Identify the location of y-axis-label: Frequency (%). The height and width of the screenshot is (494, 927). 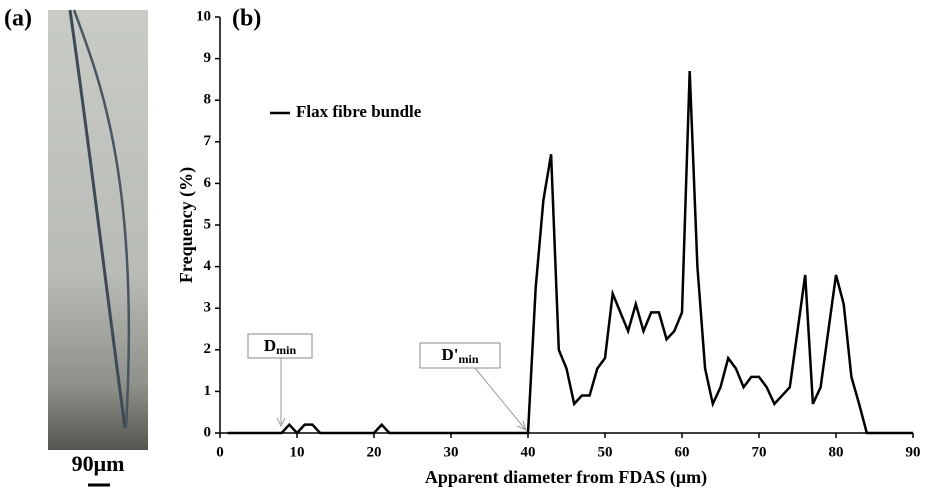
(186, 225).